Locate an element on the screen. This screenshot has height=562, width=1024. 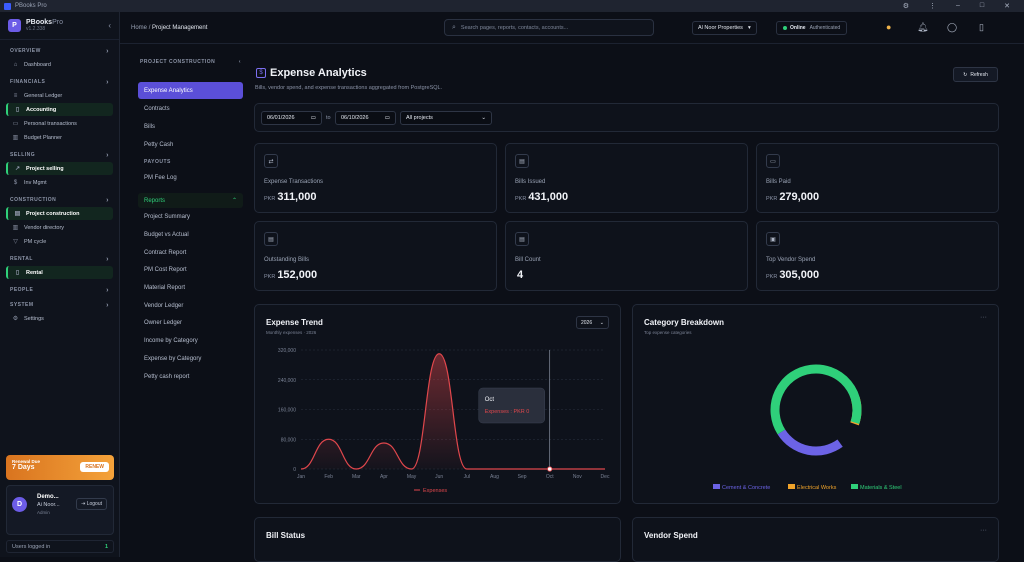
sidebar-section-overview: OVERVIEW› is located at coordinates (59, 51).